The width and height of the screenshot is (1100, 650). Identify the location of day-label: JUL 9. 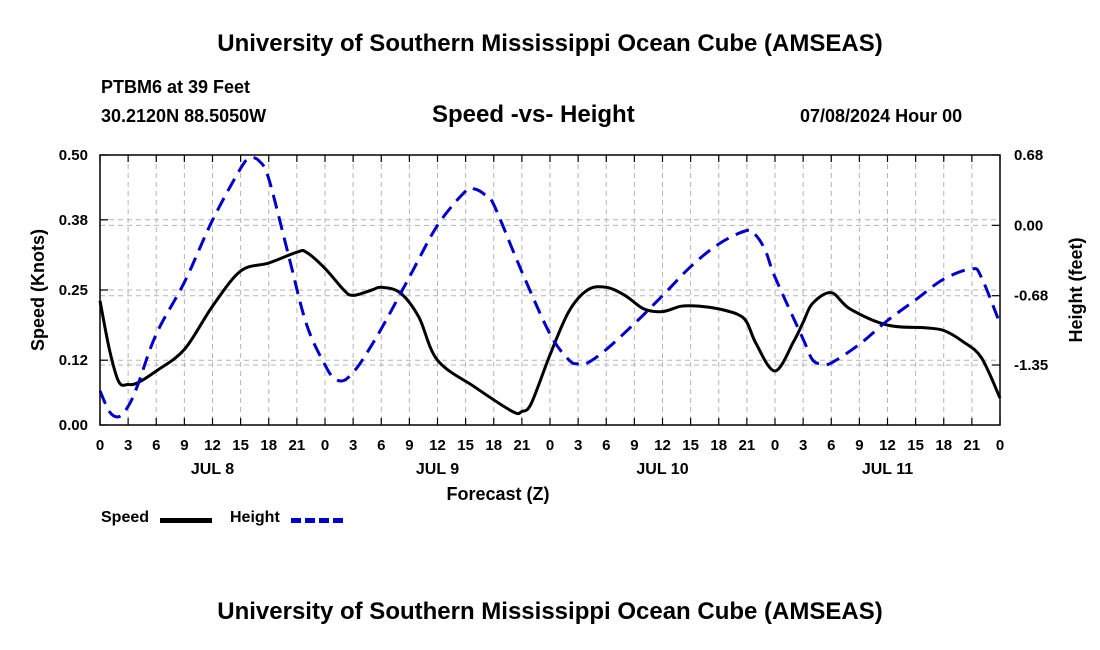
(437, 469).